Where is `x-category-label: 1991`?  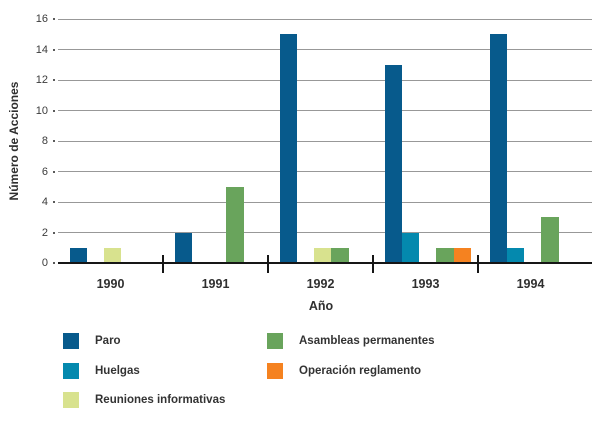 x-category-label: 1991 is located at coordinates (215, 284).